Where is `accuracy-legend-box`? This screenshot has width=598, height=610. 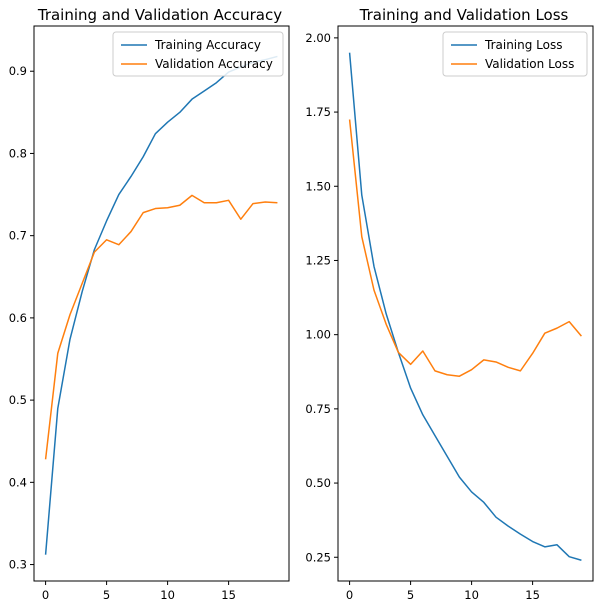 accuracy-legend-box is located at coordinates (198, 54).